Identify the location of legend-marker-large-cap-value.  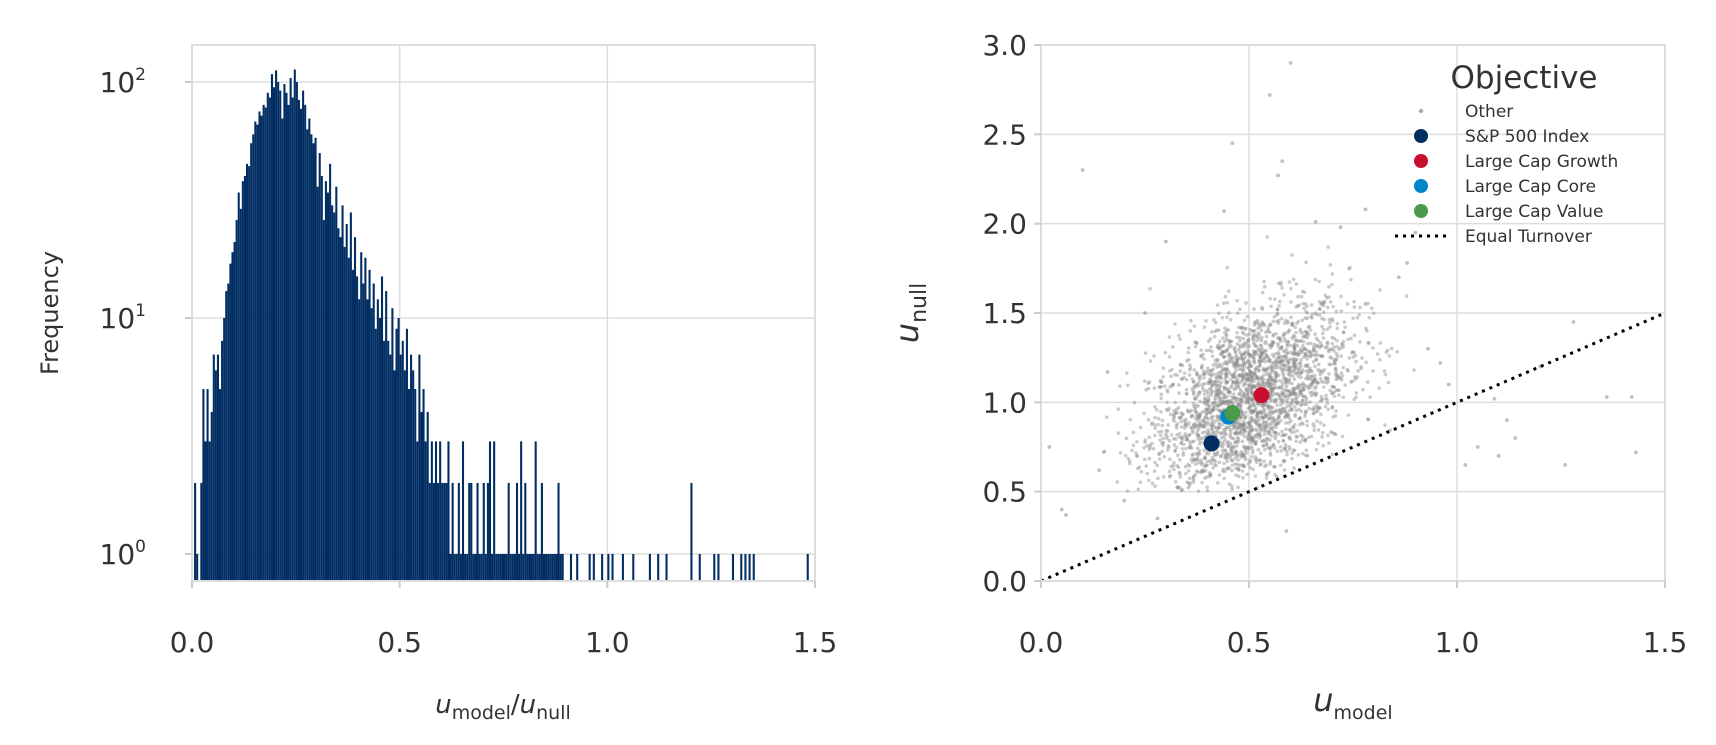
(1421, 211).